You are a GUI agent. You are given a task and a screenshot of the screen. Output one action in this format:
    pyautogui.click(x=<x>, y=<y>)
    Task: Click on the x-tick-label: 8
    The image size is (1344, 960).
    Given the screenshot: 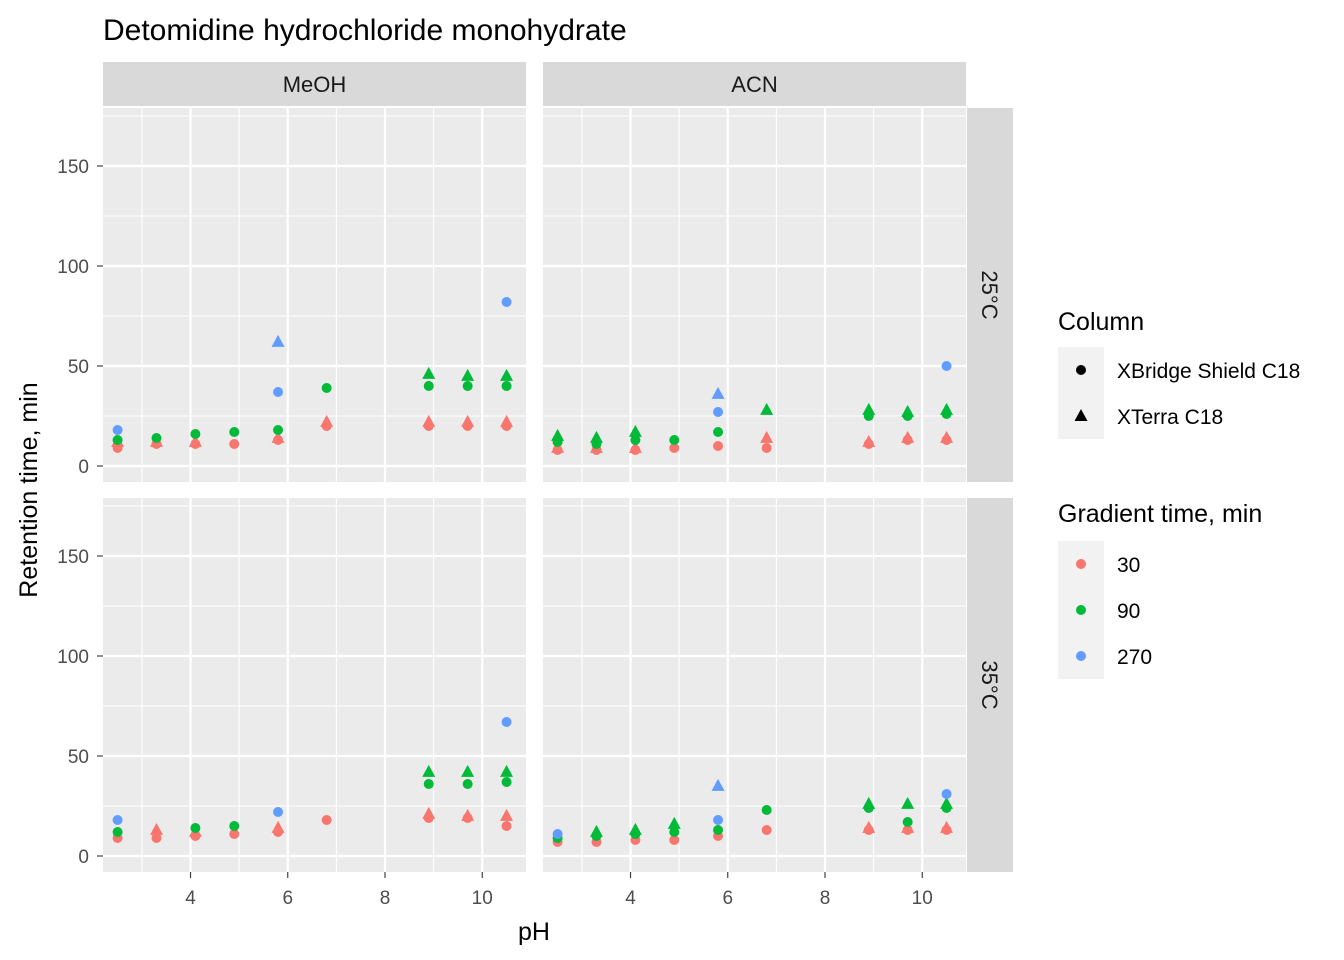 What is the action you would take?
    pyautogui.click(x=825, y=898)
    